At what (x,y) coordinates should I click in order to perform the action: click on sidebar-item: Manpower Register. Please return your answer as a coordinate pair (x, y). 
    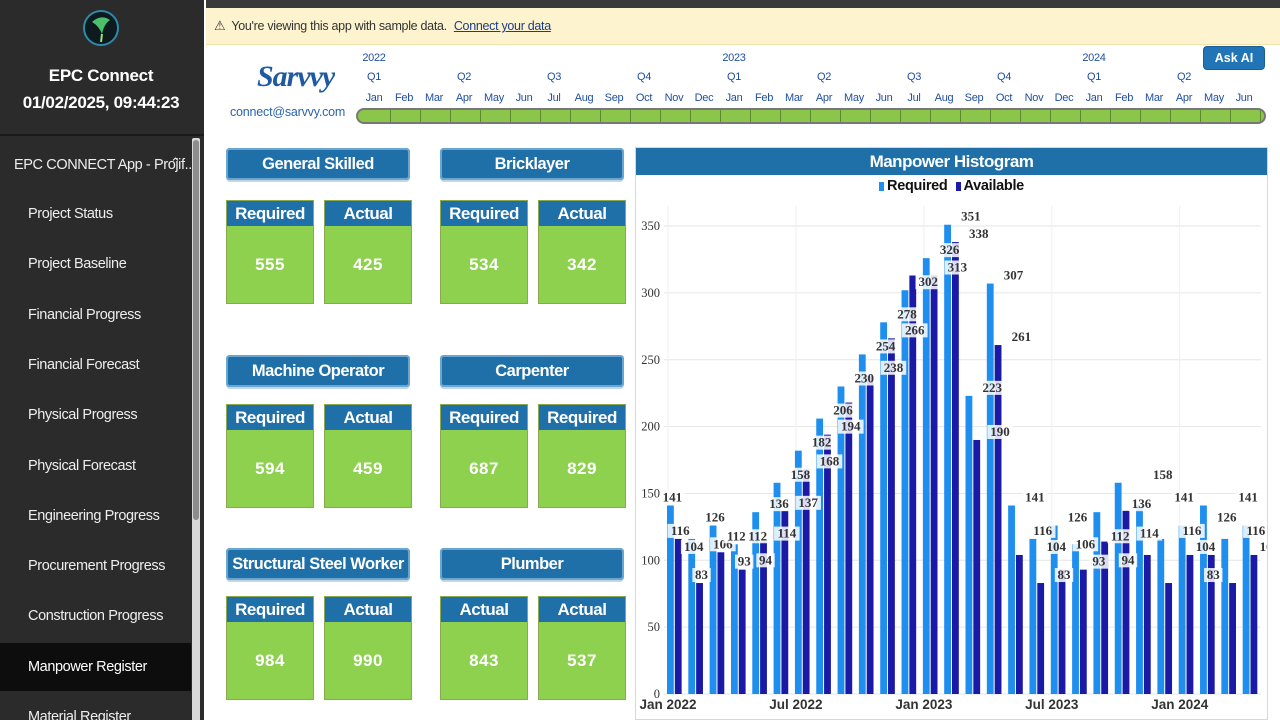
    Looking at the image, I should click on (95, 666).